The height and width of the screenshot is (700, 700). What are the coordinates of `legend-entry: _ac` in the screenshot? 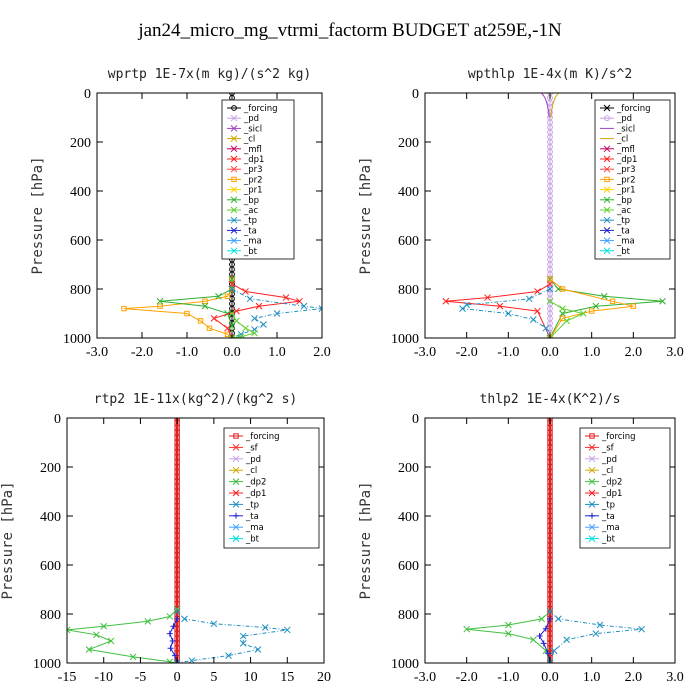 It's located at (623, 211).